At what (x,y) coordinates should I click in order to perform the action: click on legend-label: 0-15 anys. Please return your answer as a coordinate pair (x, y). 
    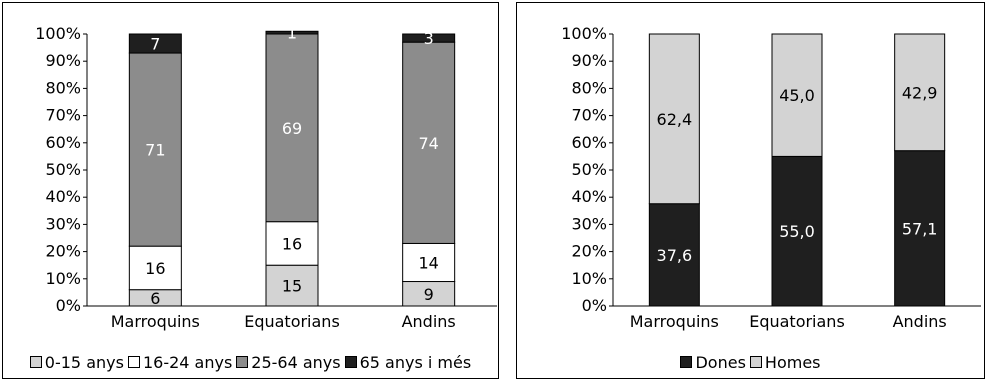
    Looking at the image, I should click on (84, 362).